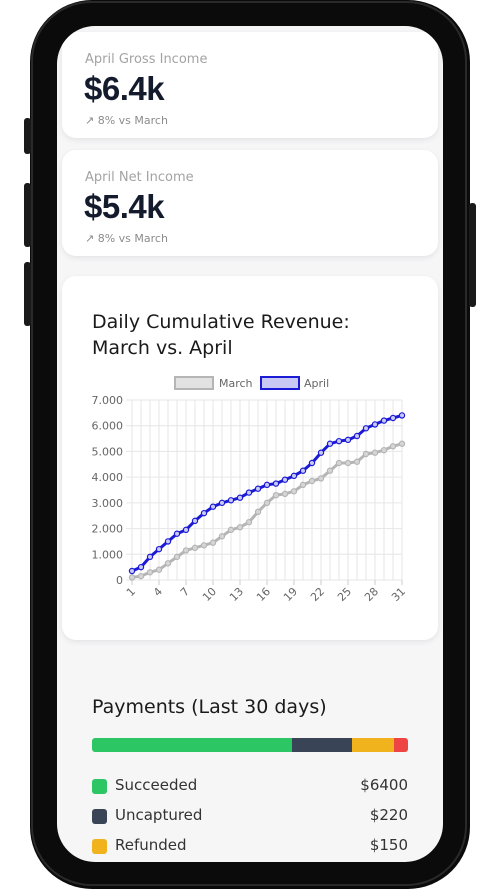 The image size is (500, 889). Describe the element at coordinates (124, 206) in the screenshot. I see `net-income-value: $5.4k` at that location.